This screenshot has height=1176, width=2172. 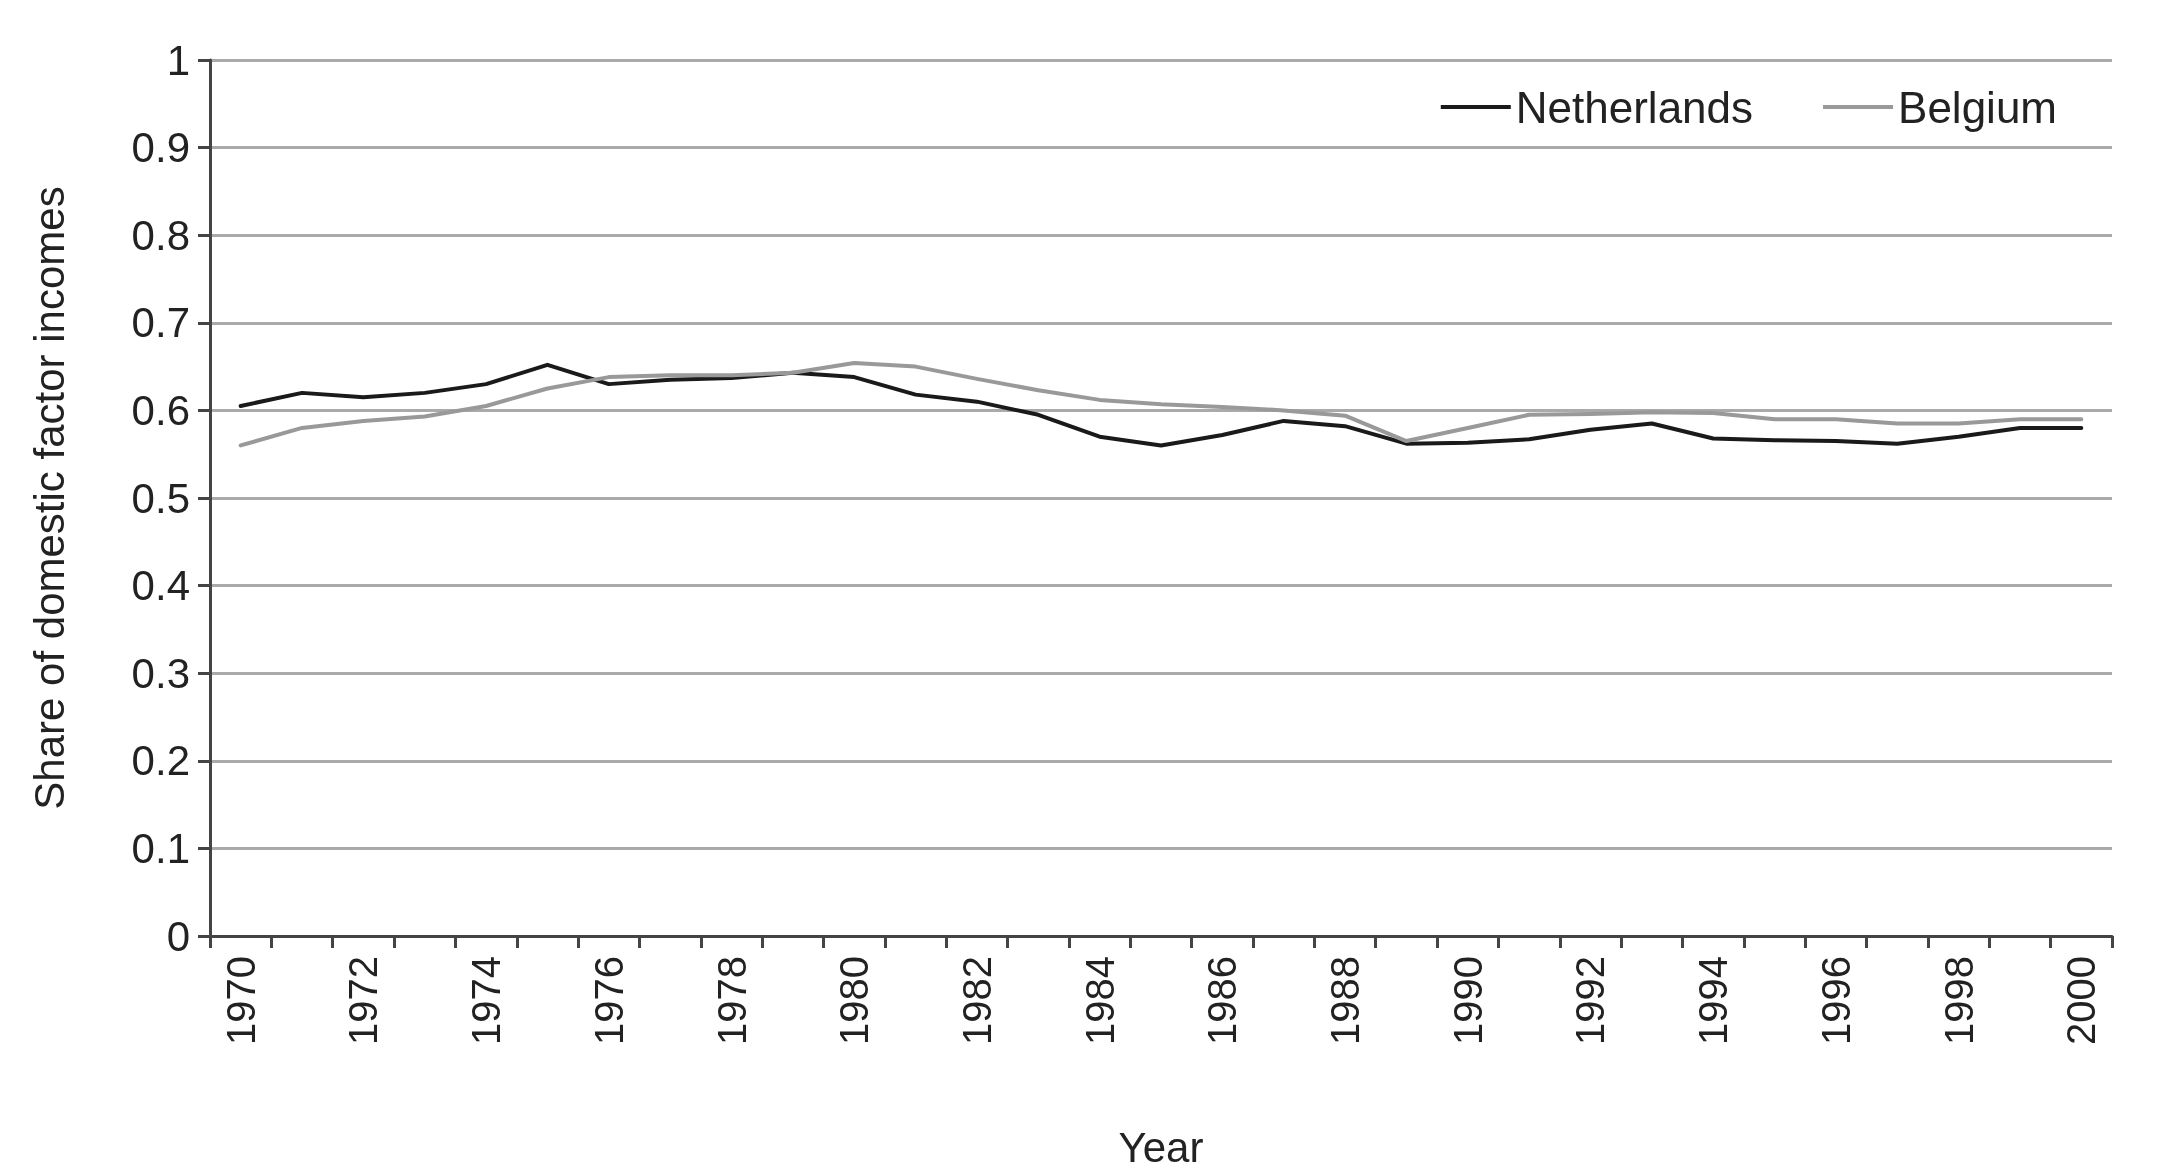 What do you see at coordinates (1634, 107) in the screenshot?
I see `legend-label: Netherlands` at bounding box center [1634, 107].